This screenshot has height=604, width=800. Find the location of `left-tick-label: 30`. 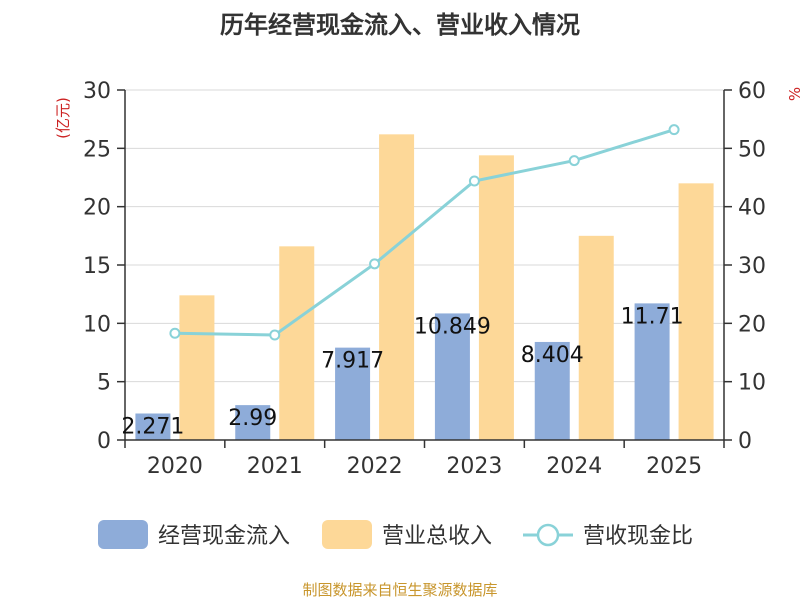

left-tick-label: 30 is located at coordinates (97, 91).